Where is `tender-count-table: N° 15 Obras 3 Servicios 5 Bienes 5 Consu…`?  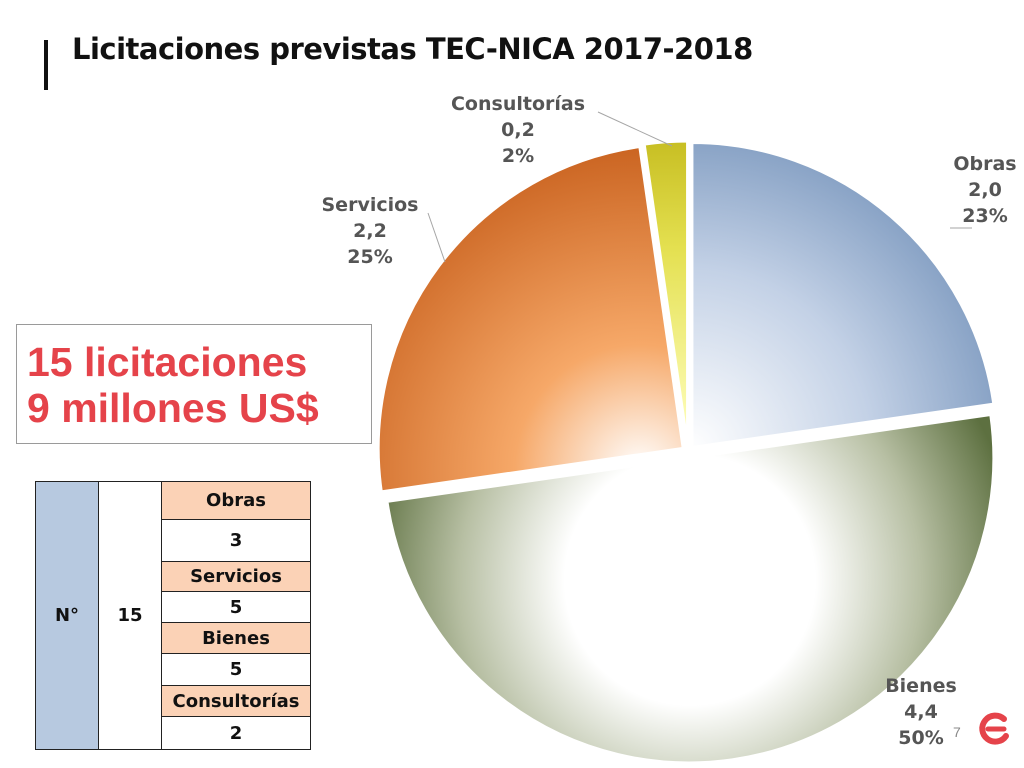 tender-count-table: N° 15 Obras 3 Servicios 5 Bienes 5 Consu… is located at coordinates (173, 615).